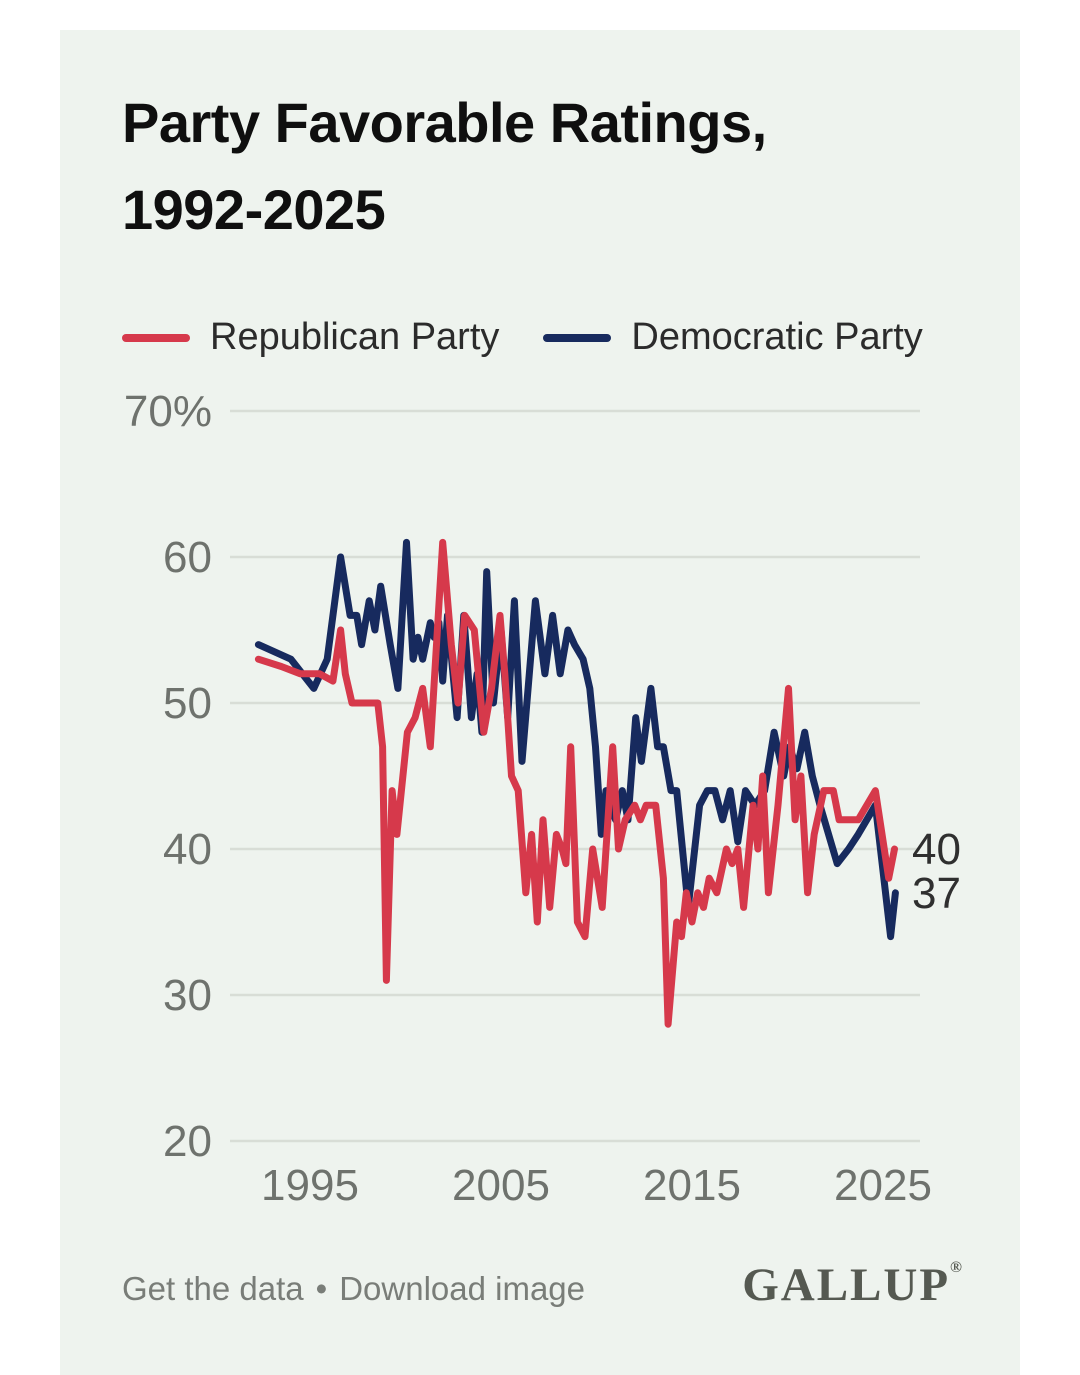 The image size is (1080, 1375). I want to click on legend-label-democratic: Democratic Party, so click(777, 337).